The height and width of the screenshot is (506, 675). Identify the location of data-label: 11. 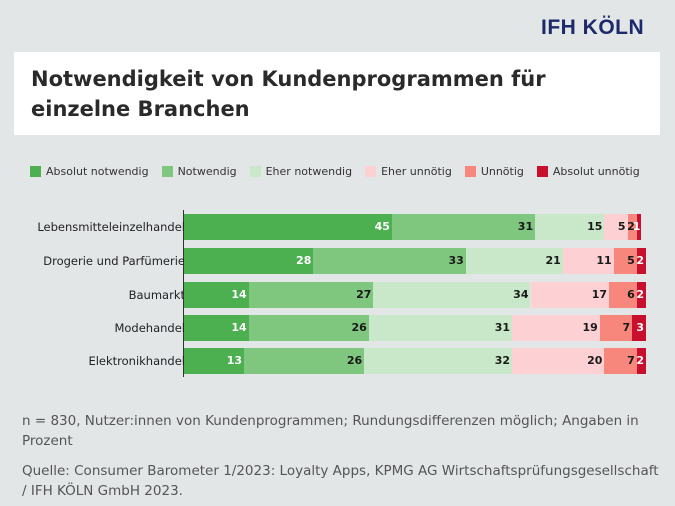
(604, 260).